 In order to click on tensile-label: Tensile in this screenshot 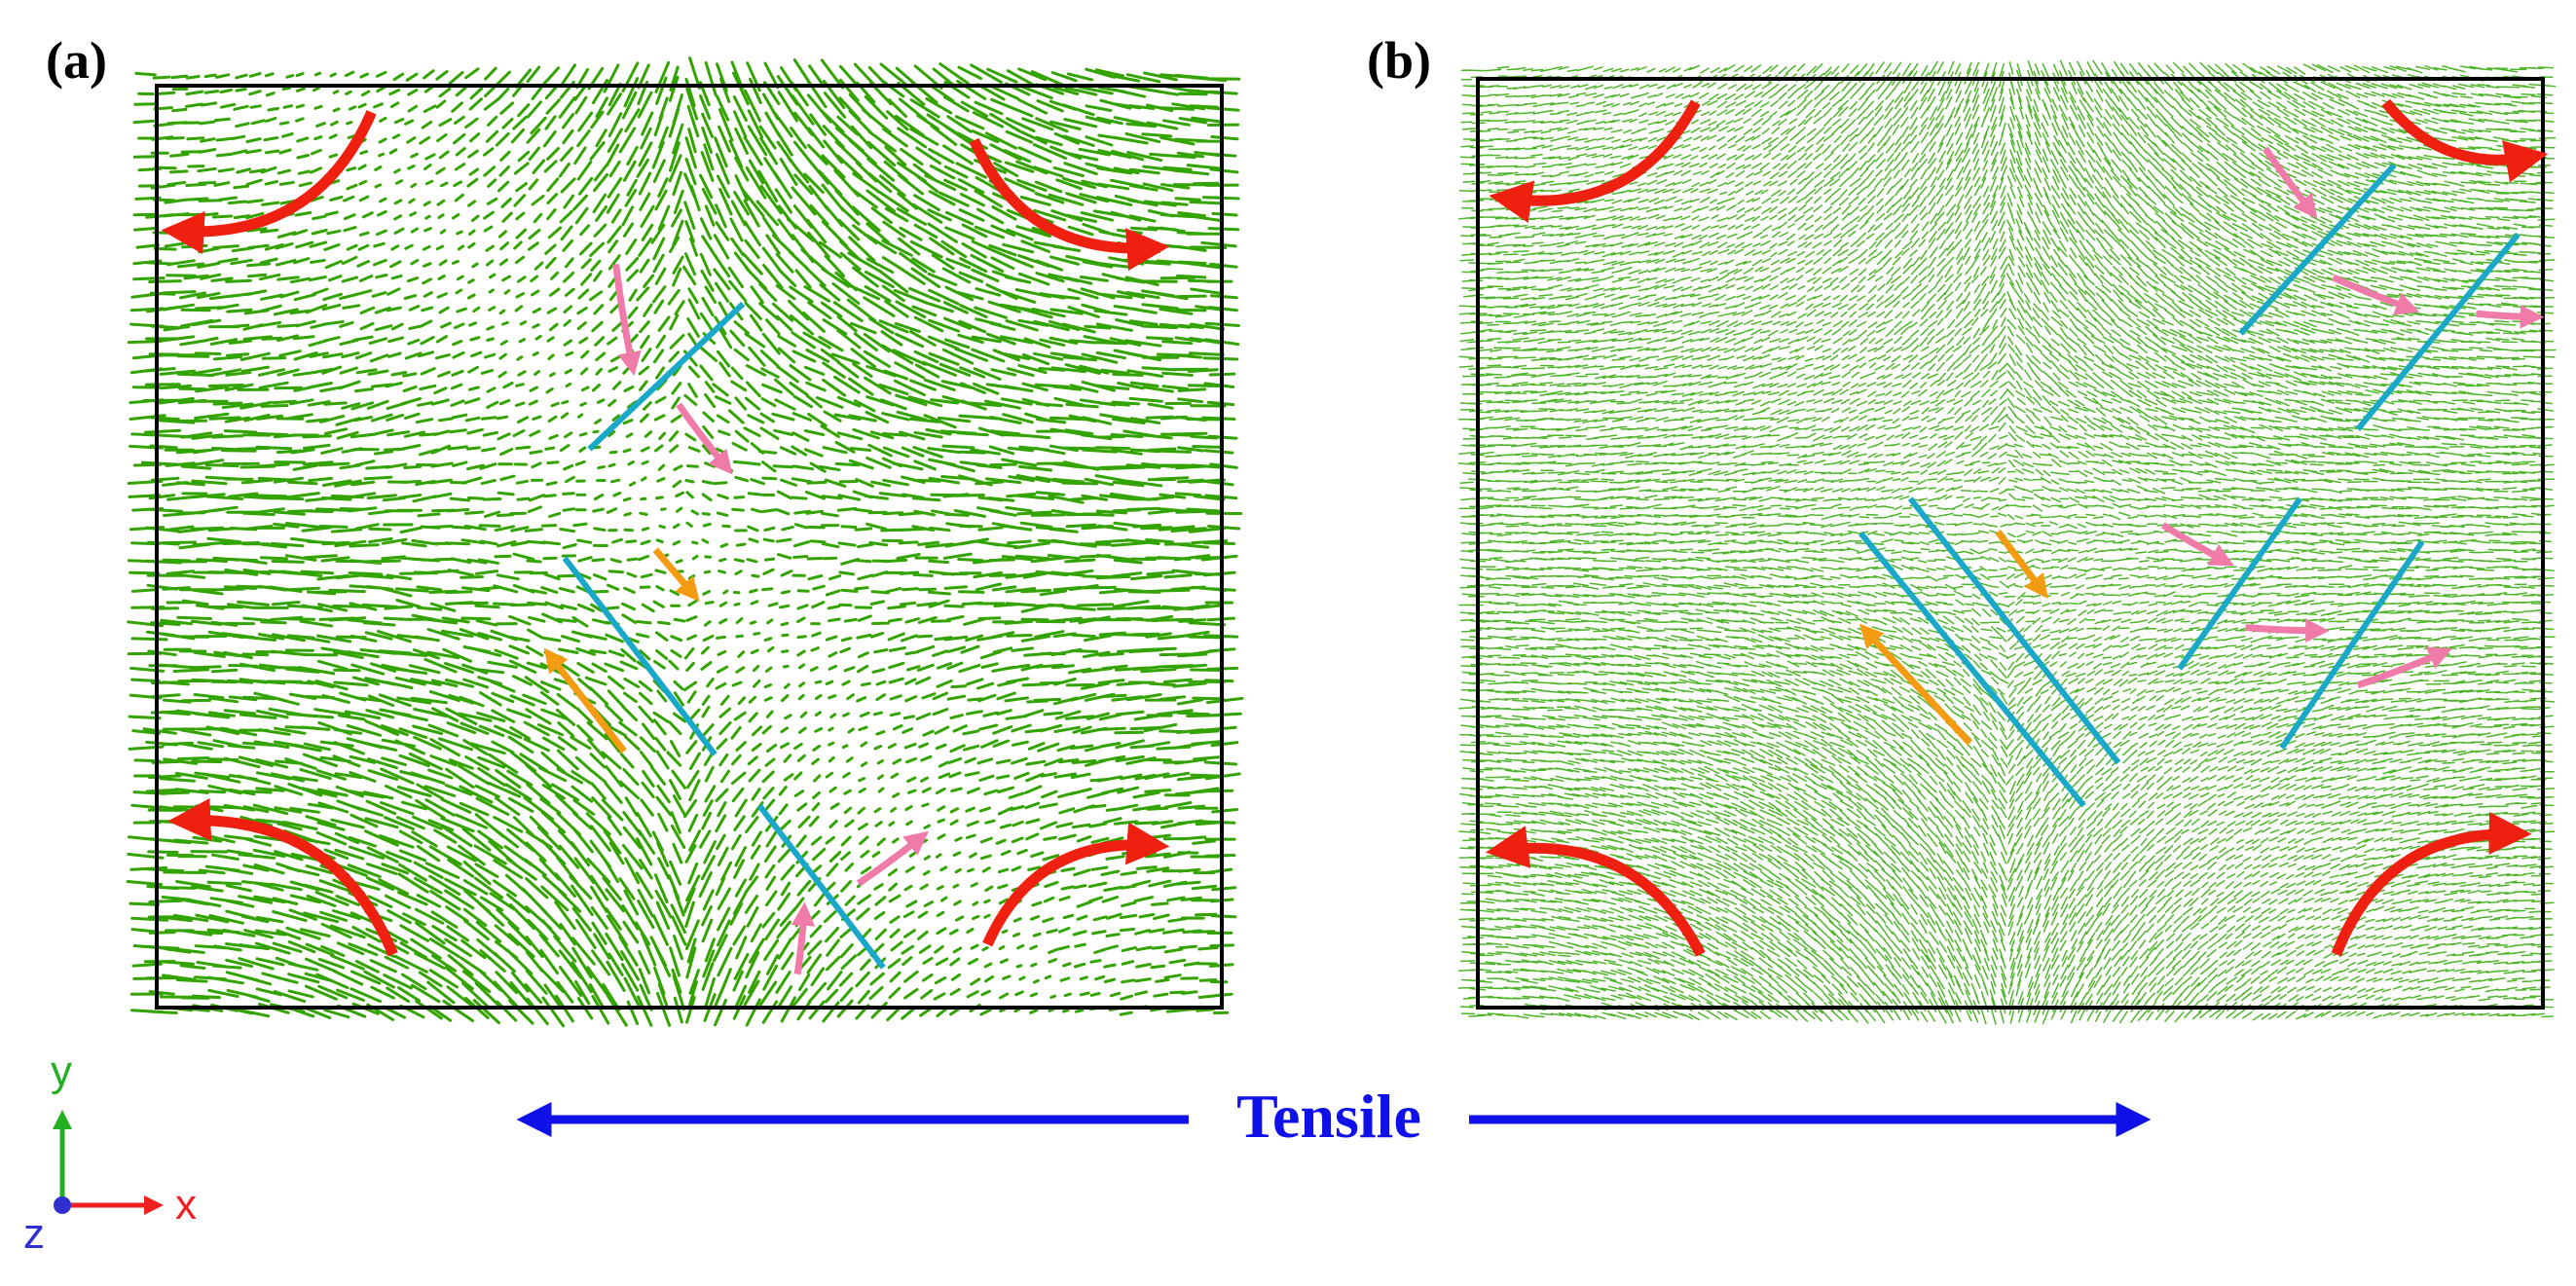, I will do `click(1328, 1116)`.